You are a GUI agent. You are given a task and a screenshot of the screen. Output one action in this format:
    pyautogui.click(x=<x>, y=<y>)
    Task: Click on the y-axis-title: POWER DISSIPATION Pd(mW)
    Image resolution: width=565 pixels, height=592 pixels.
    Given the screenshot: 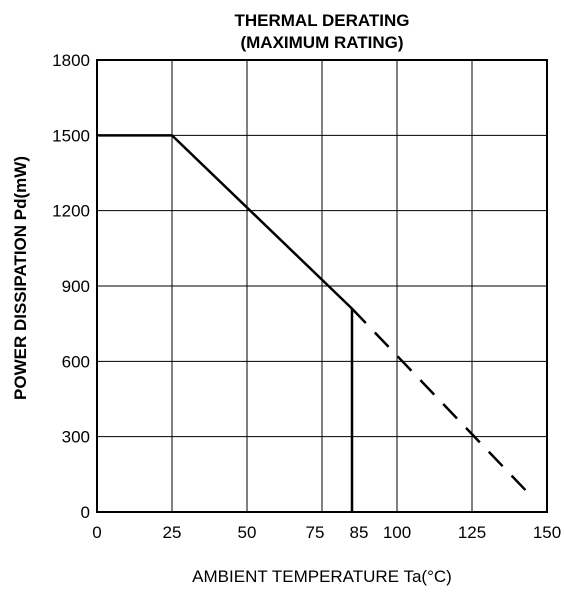 What is the action you would take?
    pyautogui.click(x=20, y=278)
    